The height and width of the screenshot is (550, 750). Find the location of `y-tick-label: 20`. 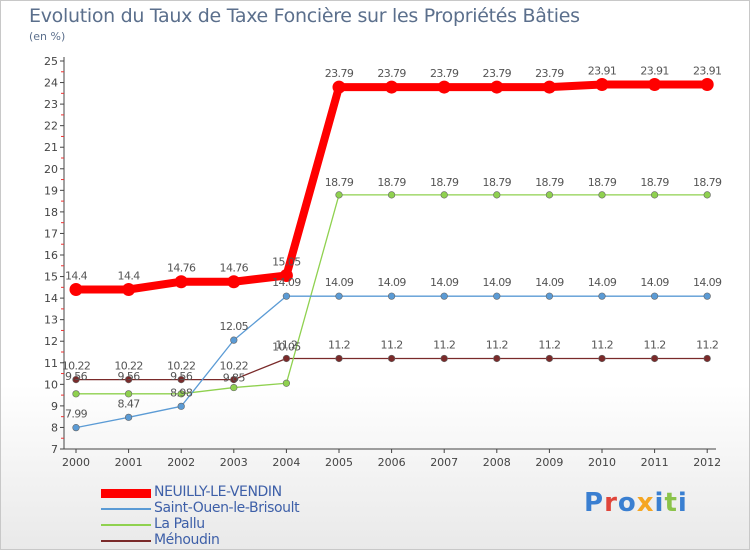

y-tick-label: 20 is located at coordinates (51, 169).